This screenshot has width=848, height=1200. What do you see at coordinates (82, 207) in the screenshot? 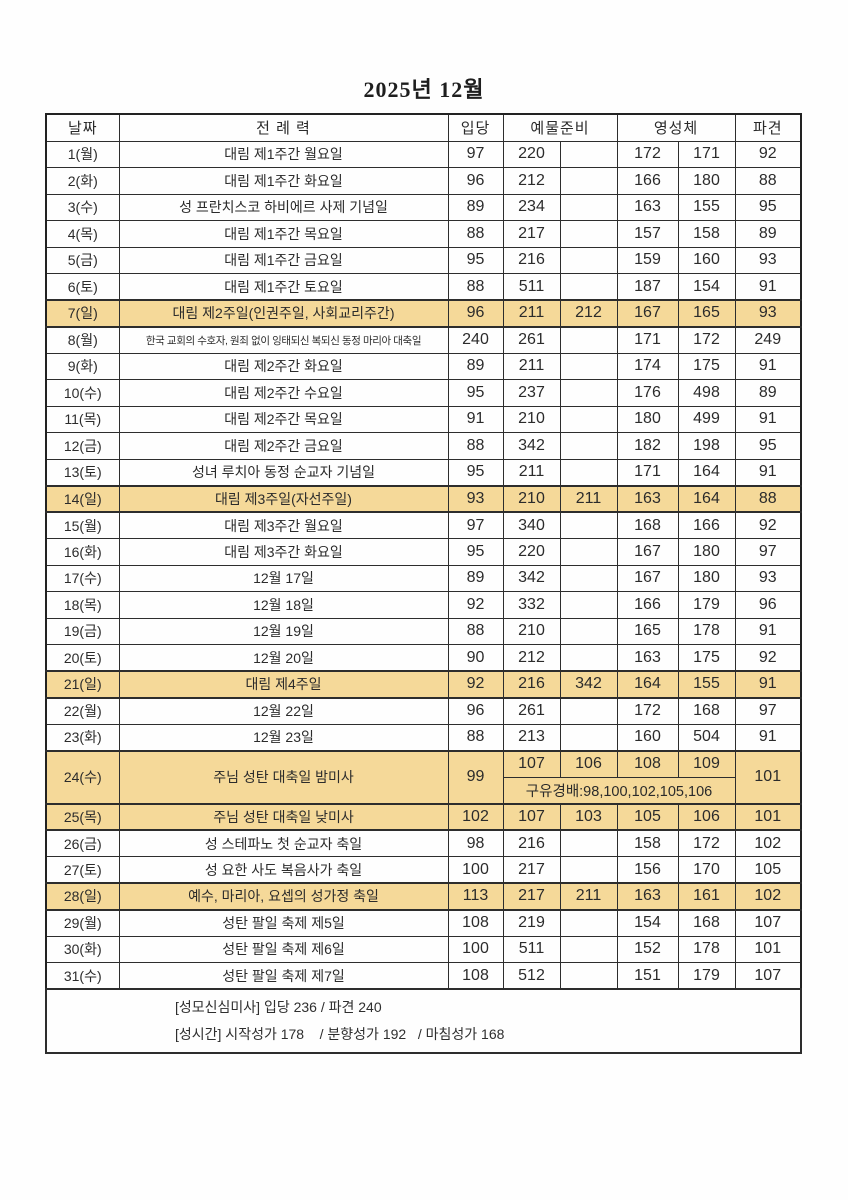
I see `date-cell: 3(수)` at bounding box center [82, 207].